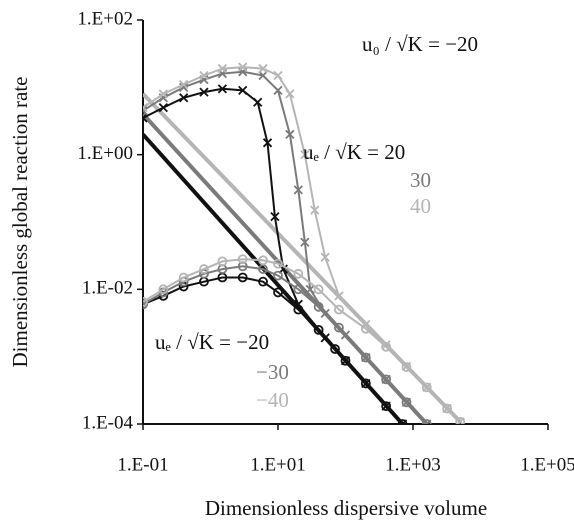 This screenshot has height=528, width=574. I want to click on x-tick-label: 1.E+03, so click(413, 464).